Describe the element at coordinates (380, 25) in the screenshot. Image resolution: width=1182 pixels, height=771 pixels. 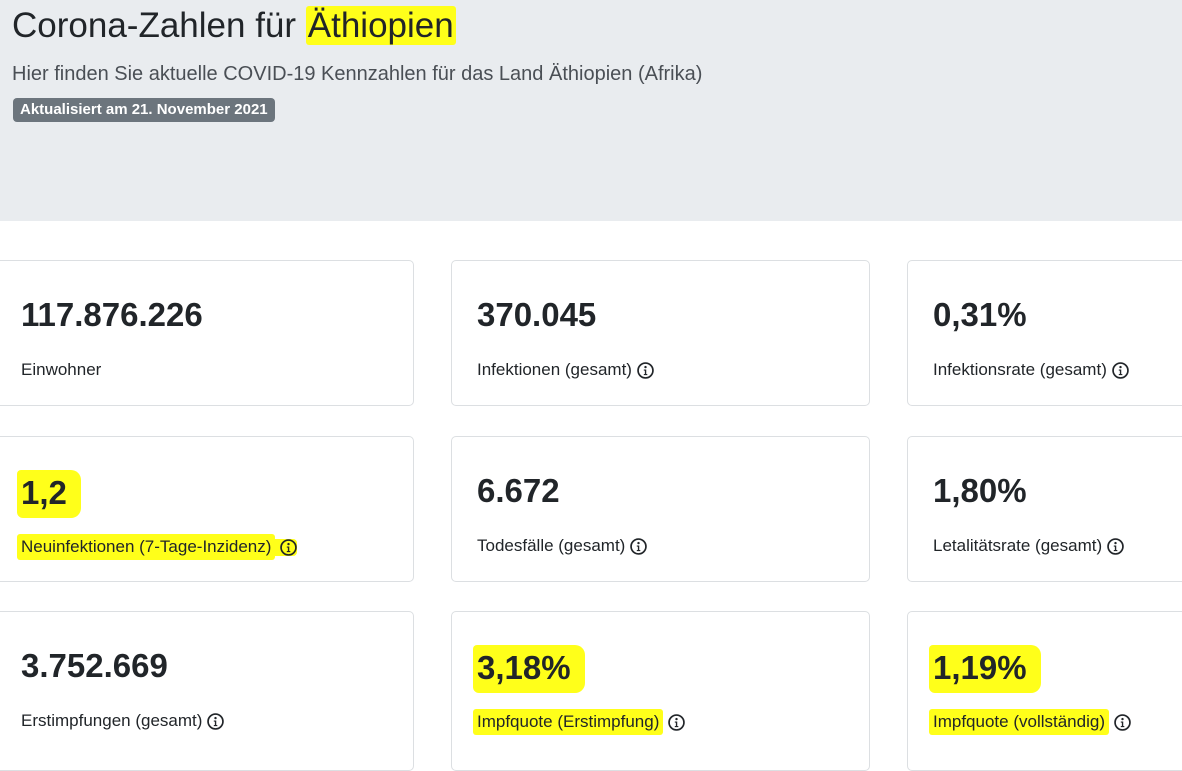
I see `page-title-country: Äthiopien` at that location.